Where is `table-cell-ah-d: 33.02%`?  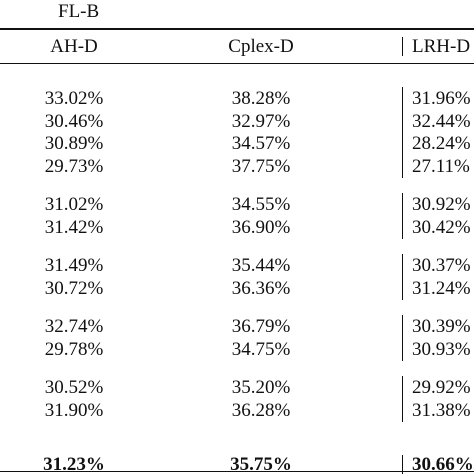
table-cell-ah-d: 33.02% is located at coordinates (74, 98).